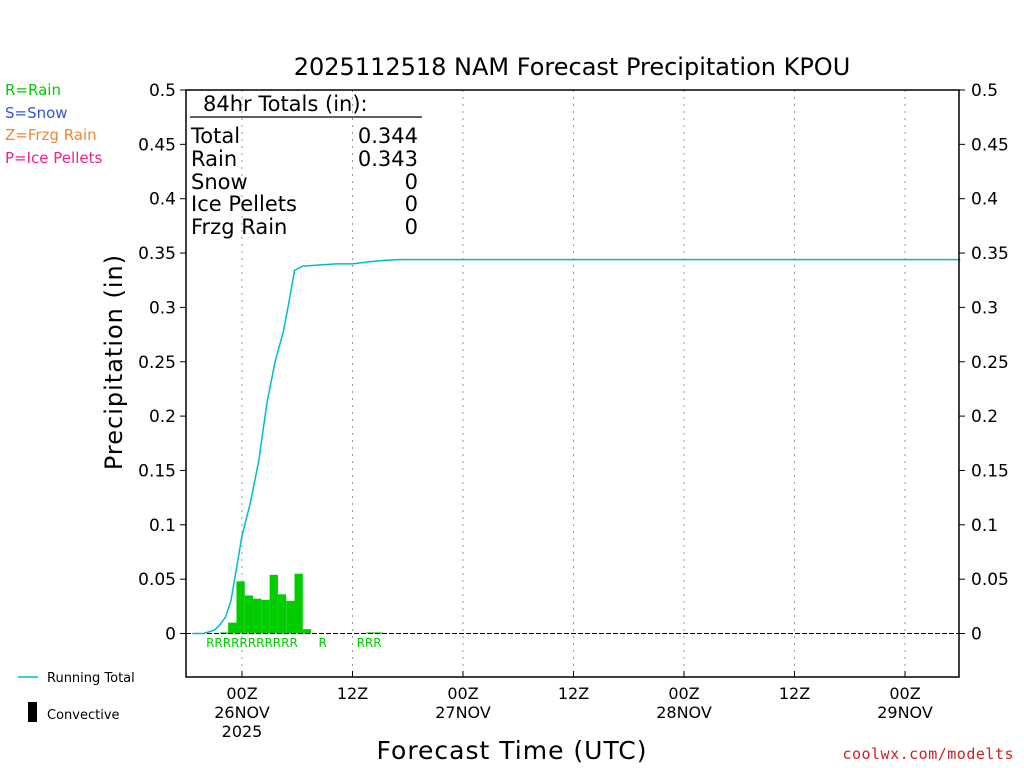  I want to click on y-tick-label-left-3: 0.15, so click(157, 471).